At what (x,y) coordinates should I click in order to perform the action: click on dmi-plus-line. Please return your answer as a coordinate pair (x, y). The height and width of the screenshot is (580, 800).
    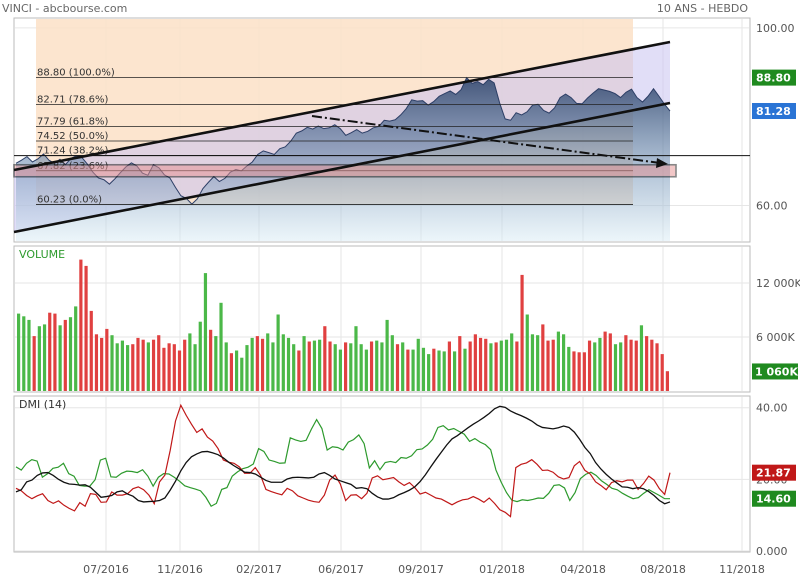
    Looking at the image, I should click on (342, 463).